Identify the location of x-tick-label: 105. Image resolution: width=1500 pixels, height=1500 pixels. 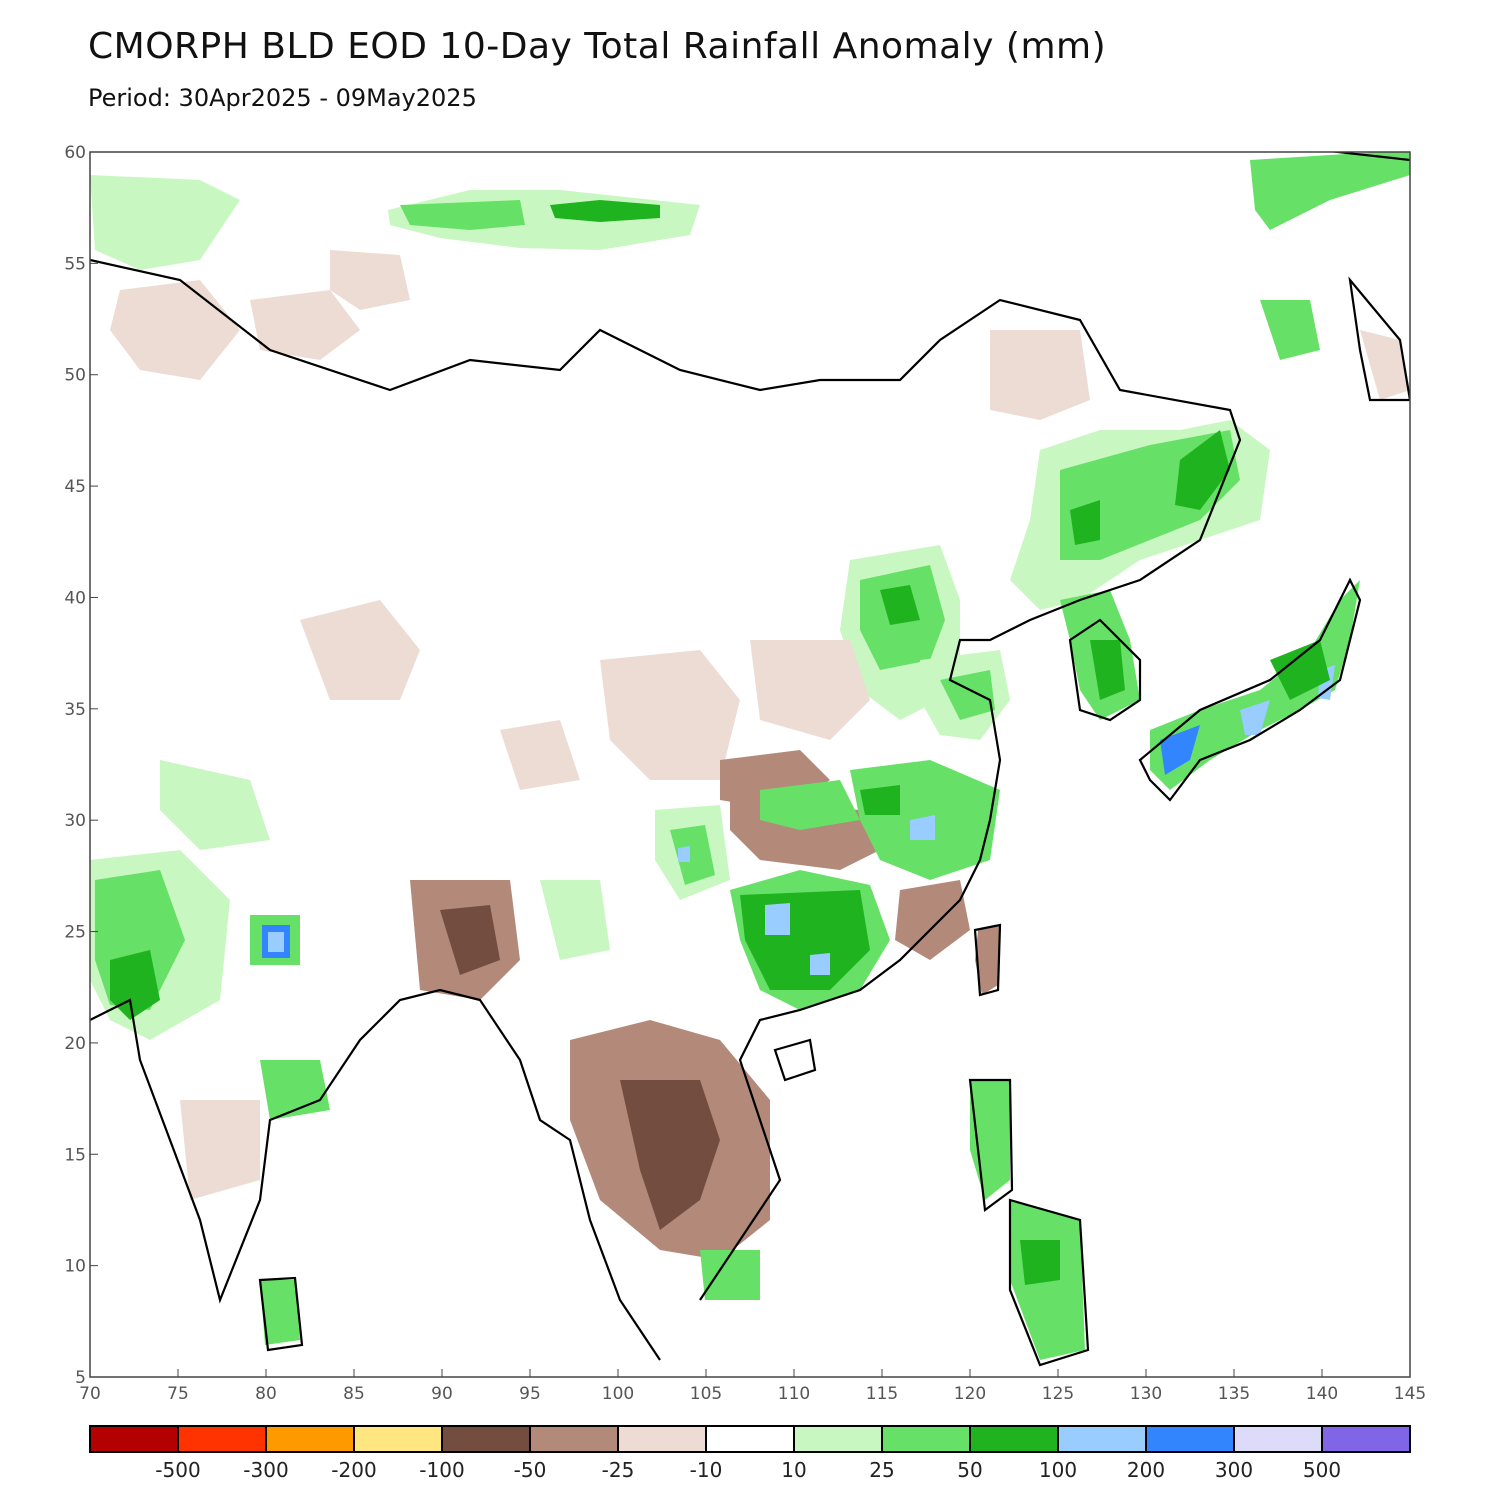
(706, 1394).